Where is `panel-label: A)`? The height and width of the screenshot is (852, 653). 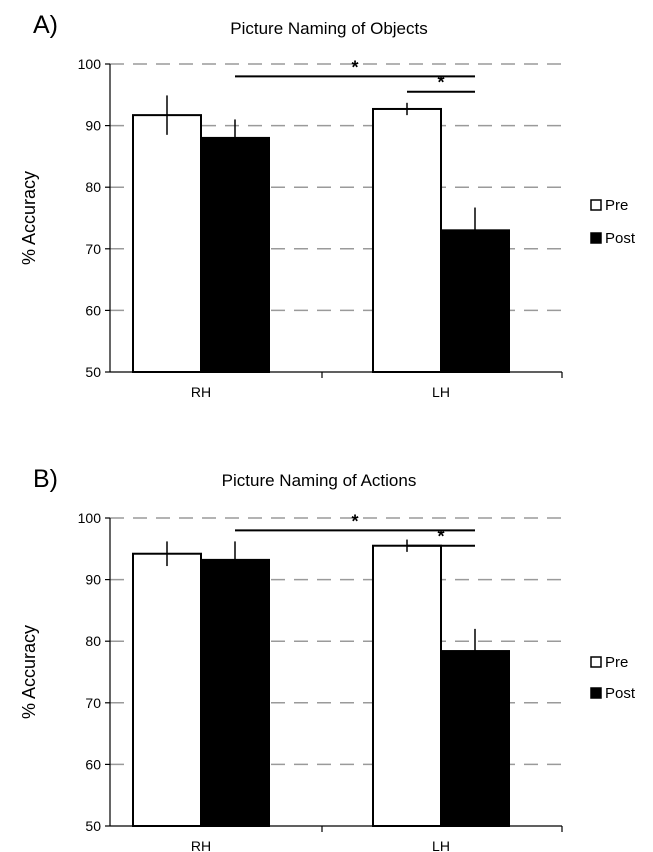
panel-label: A) is located at coordinates (45, 25).